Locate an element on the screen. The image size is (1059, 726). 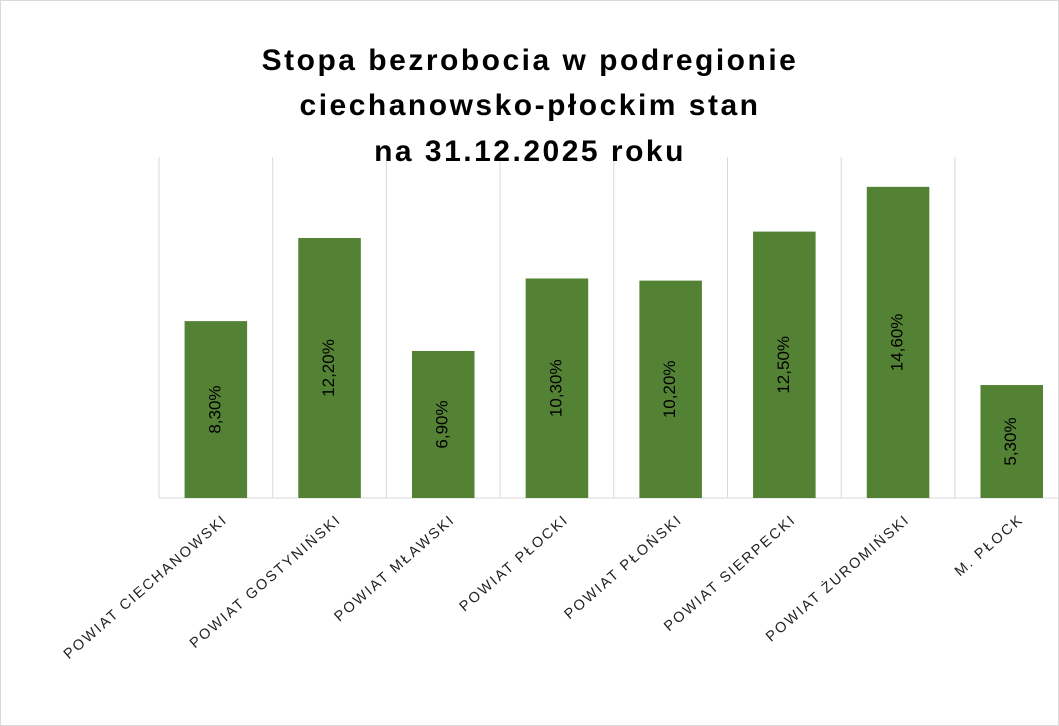
chart-title: ciechanowsko-płockim stan is located at coordinates (530, 105).